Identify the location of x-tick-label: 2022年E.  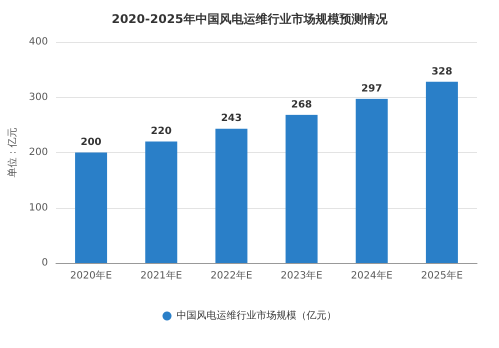
(231, 276).